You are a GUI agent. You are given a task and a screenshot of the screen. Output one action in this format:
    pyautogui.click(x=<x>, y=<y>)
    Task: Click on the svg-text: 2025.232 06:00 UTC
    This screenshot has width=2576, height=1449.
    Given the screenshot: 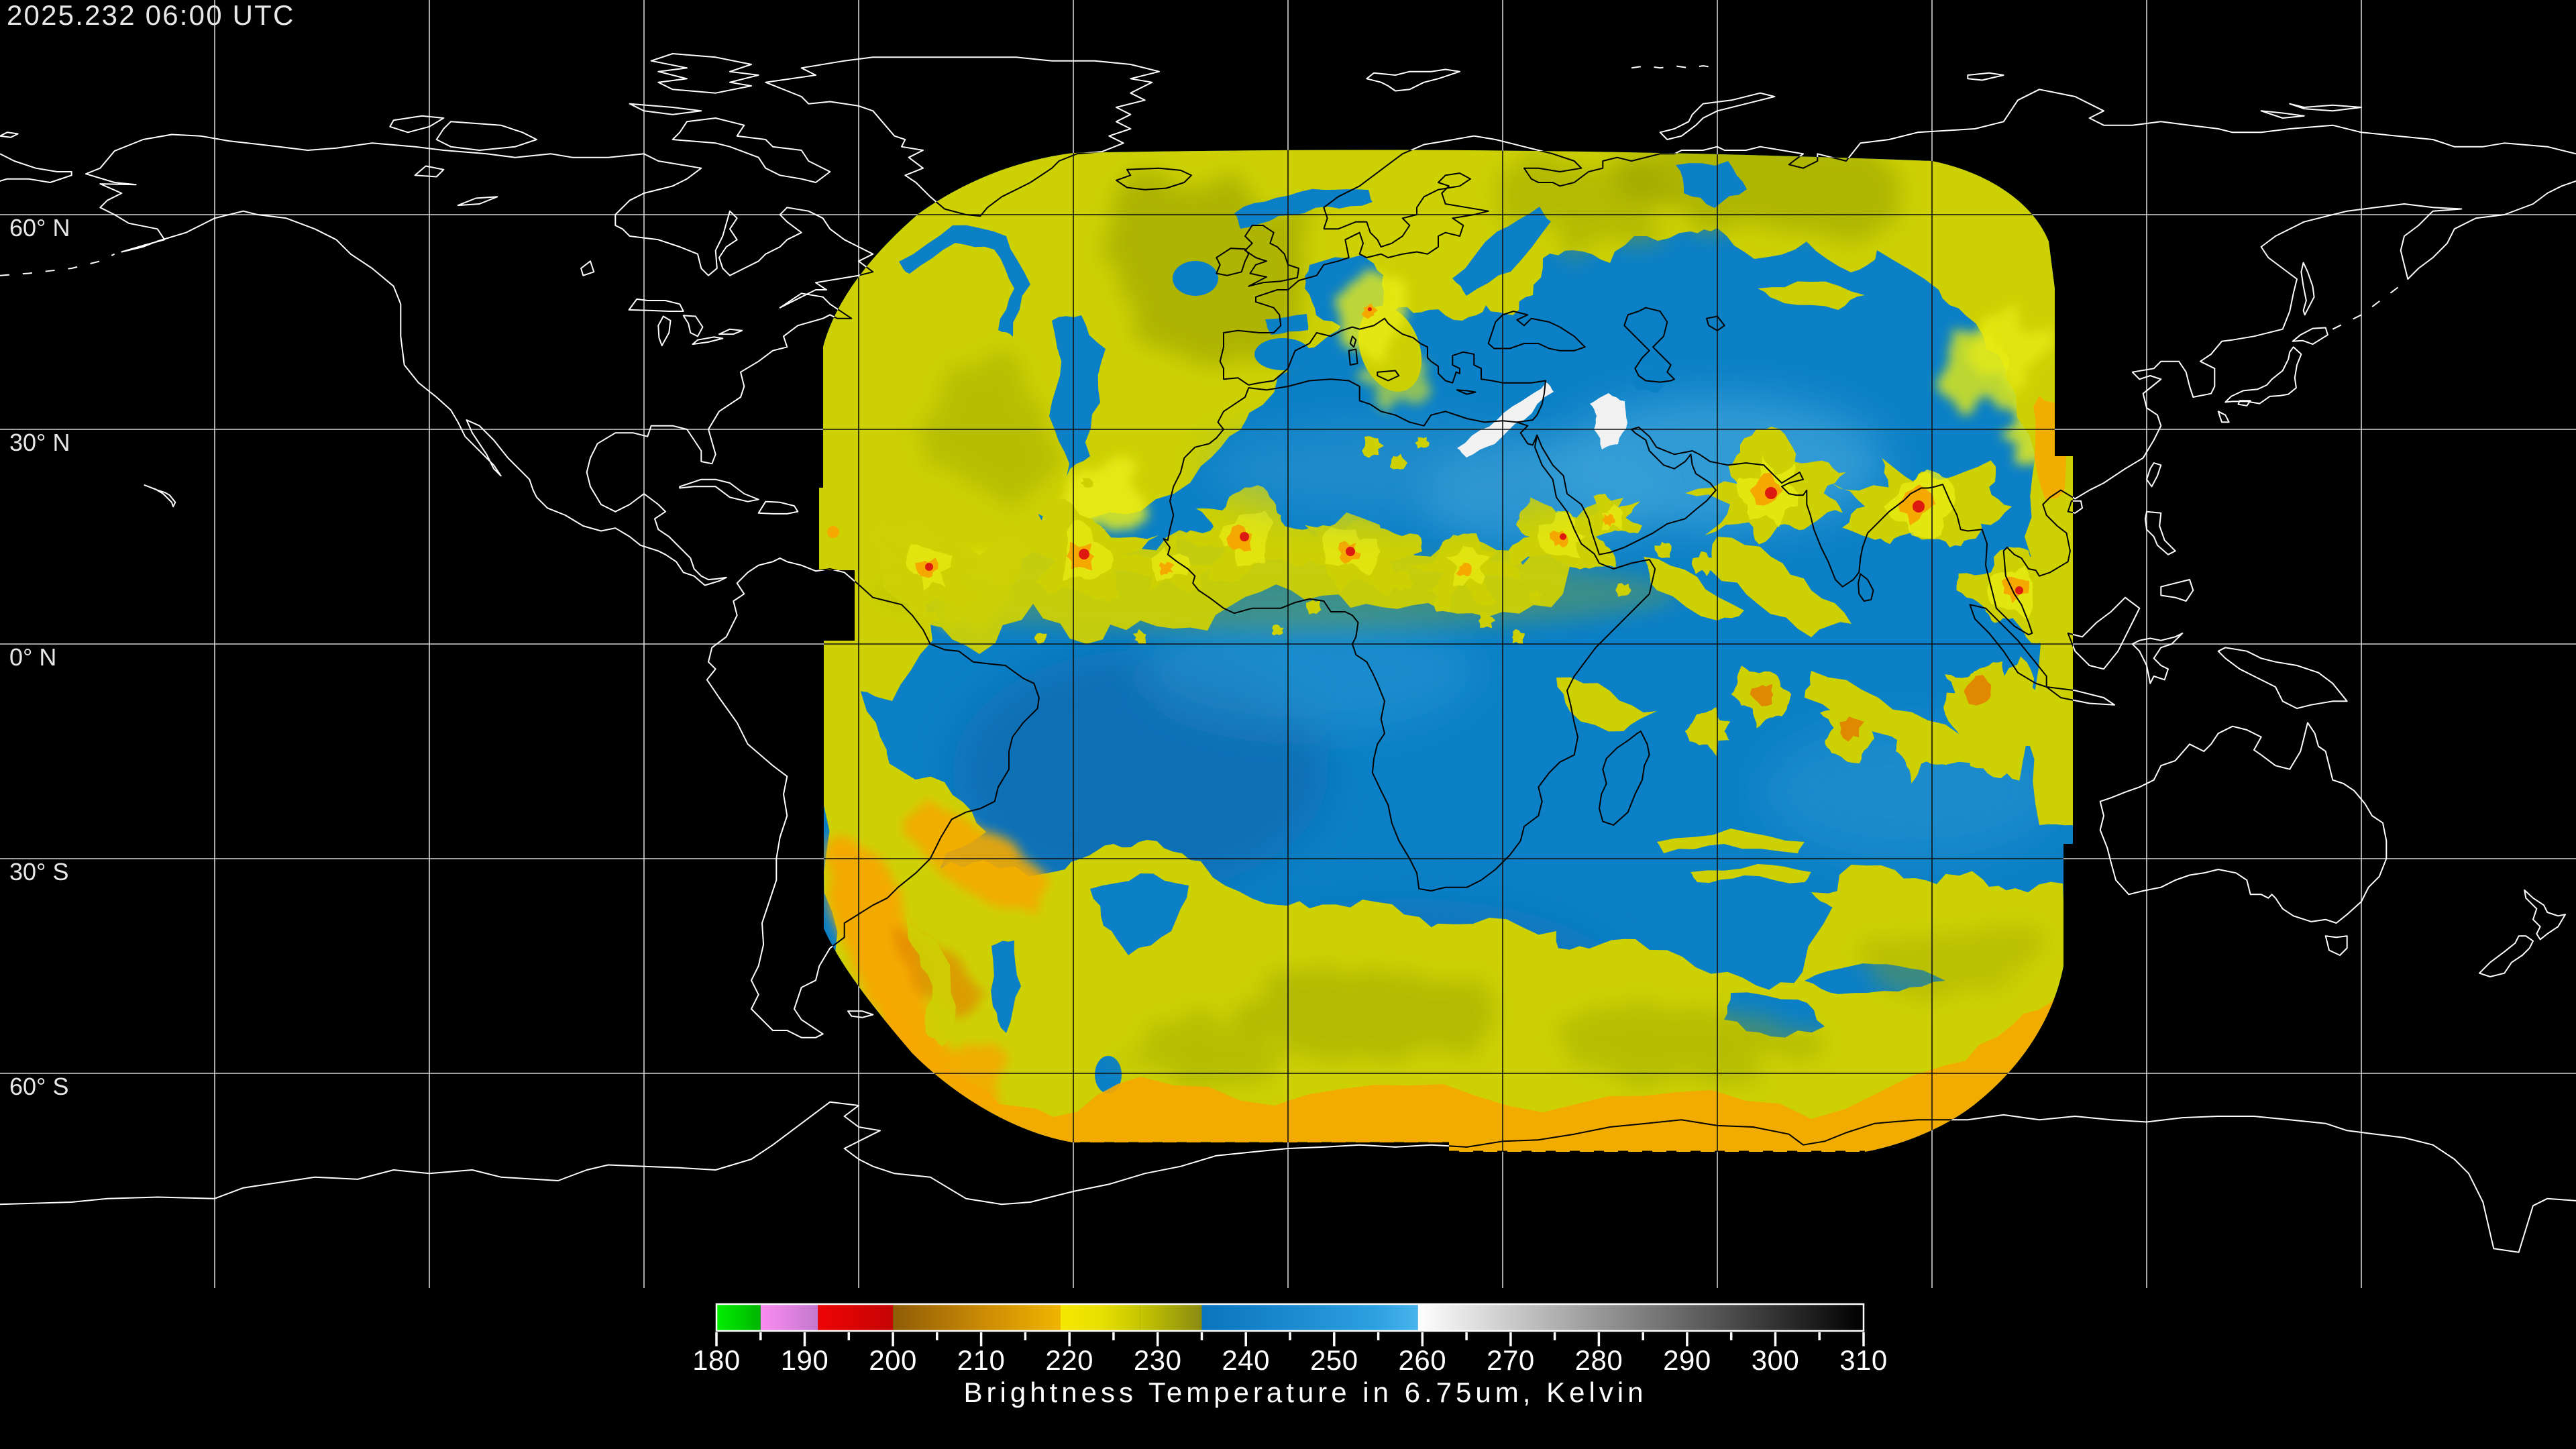 What is the action you would take?
    pyautogui.click(x=151, y=15)
    